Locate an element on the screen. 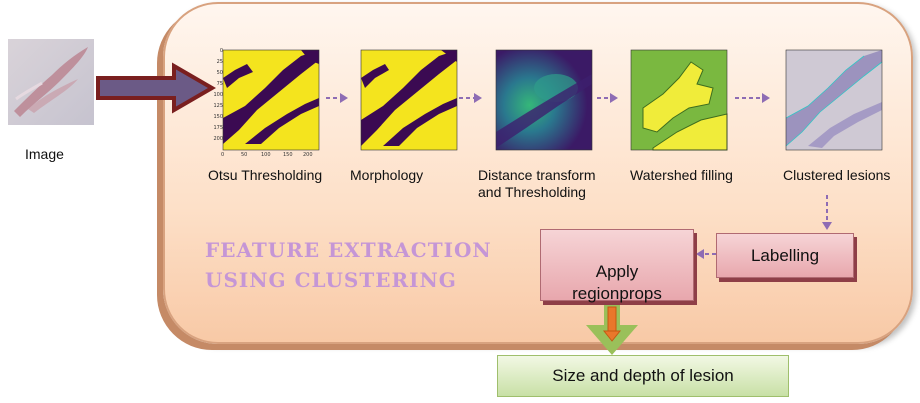 This screenshot has height=403, width=920. x-tick: 100 is located at coordinates (266, 155).